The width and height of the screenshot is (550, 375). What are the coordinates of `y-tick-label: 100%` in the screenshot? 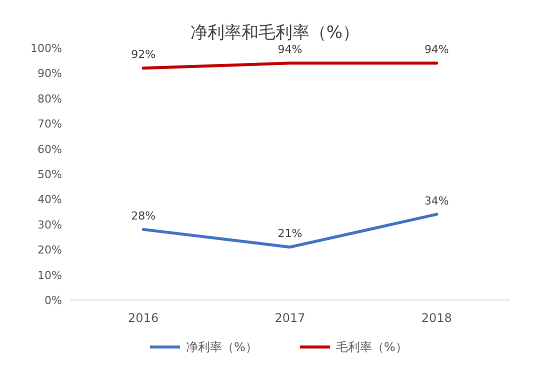 It's located at (46, 48).